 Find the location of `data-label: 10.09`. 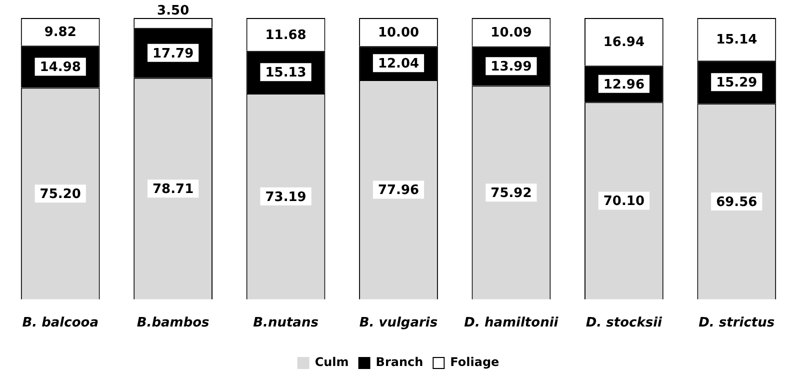

data-label: 10.09 is located at coordinates (511, 33).